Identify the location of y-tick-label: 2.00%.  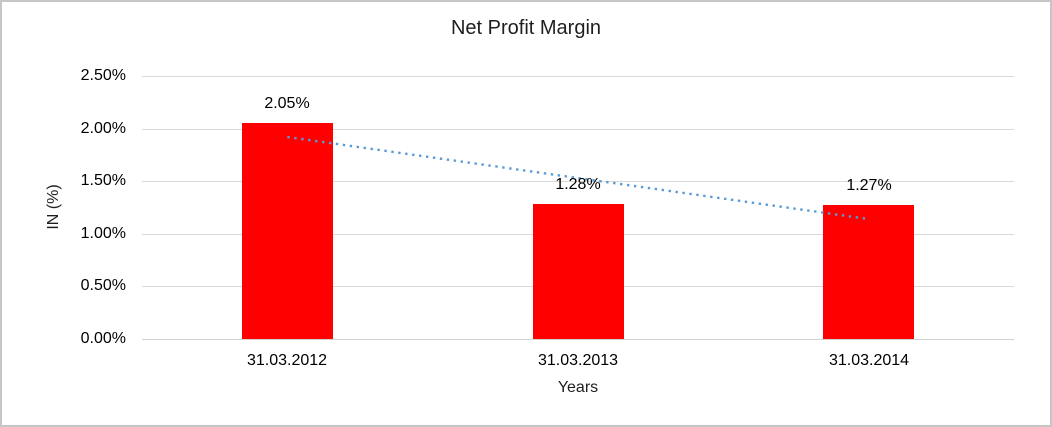
(103, 128).